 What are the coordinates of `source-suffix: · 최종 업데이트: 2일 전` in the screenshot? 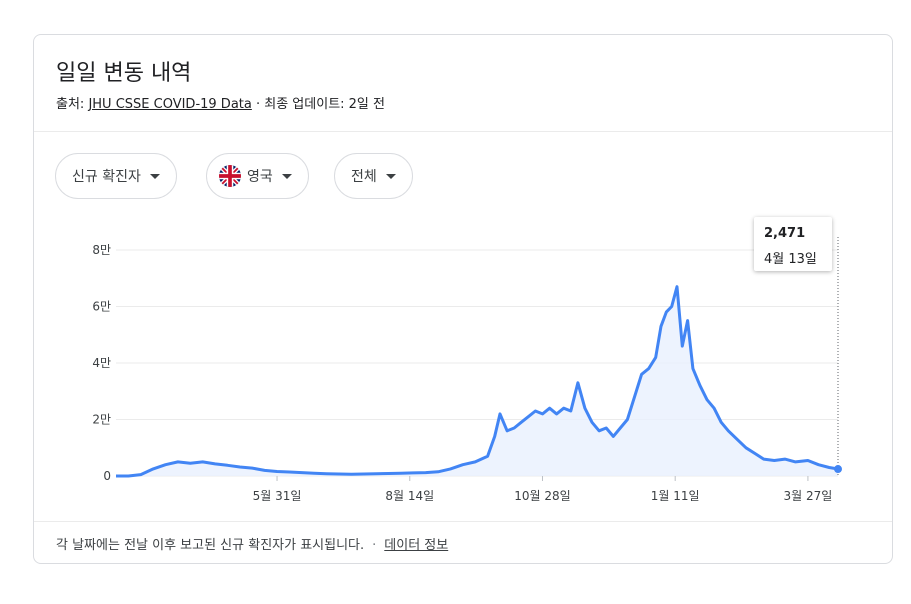 It's located at (318, 104).